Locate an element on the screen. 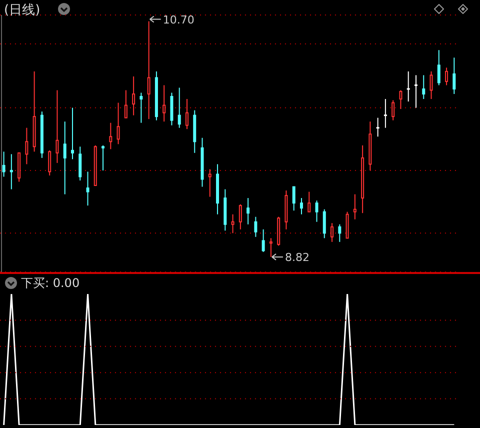 This screenshot has width=480, height=428. chart-title: (日线) is located at coordinates (22, 10).